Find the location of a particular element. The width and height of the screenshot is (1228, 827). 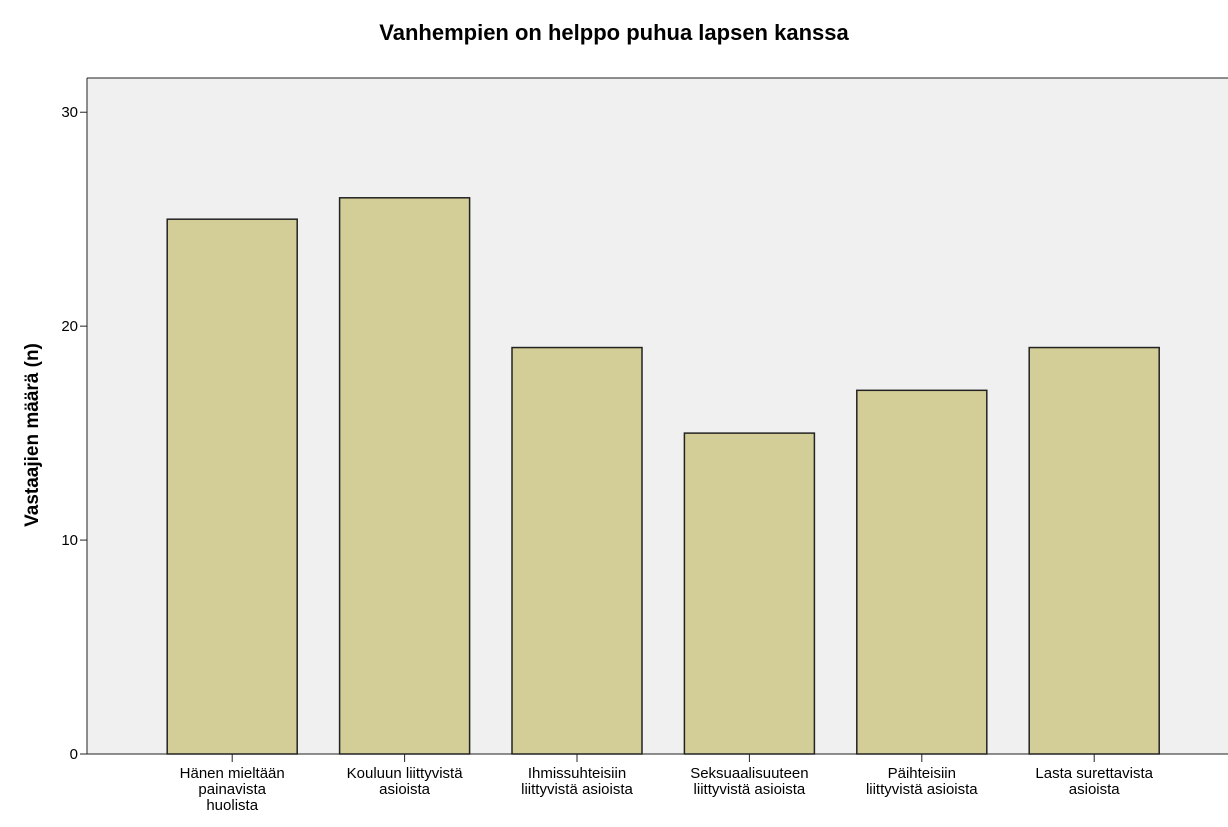

y-tick-label: 30 is located at coordinates (69, 112).